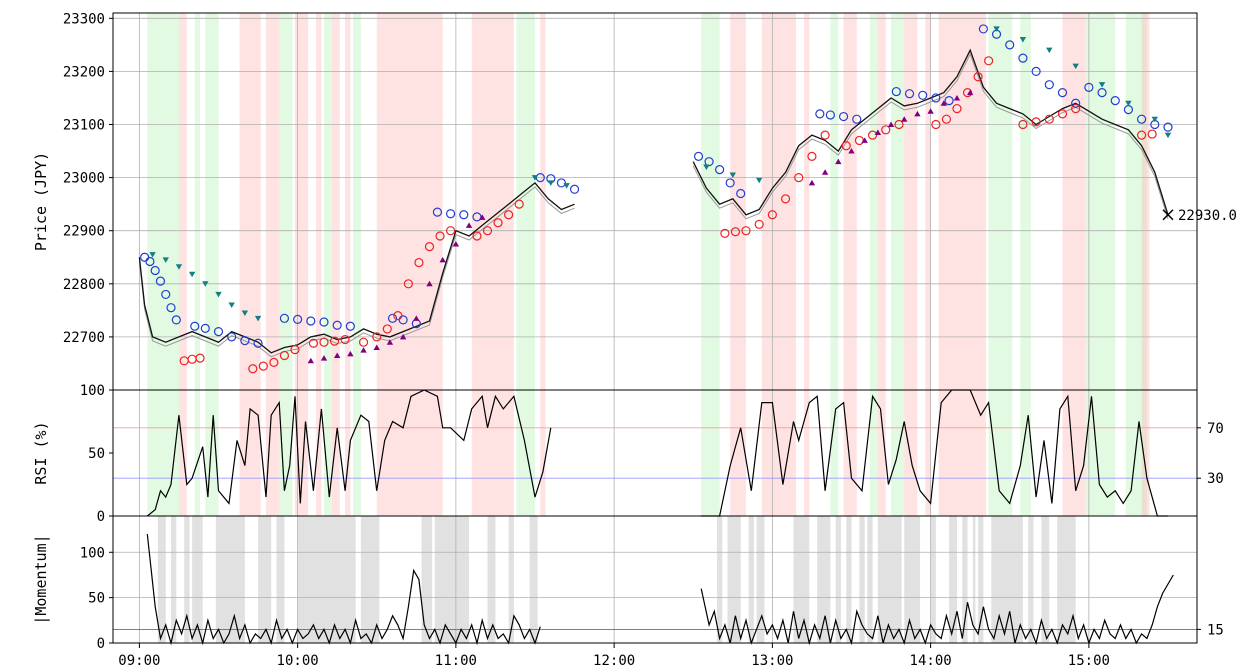 Image resolution: width=1260 pixels, height=670 pixels. Describe the element at coordinates (101, 517) in the screenshot. I see `y-tick-label: 0` at that location.